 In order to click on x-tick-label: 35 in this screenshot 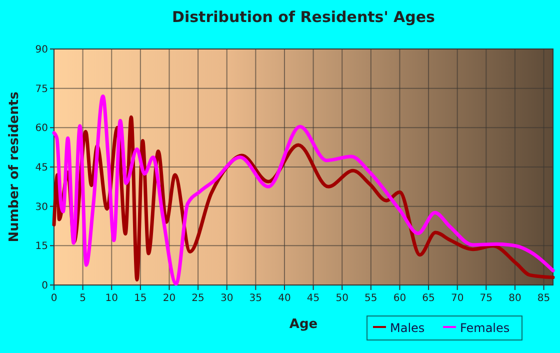, I will do `click(255, 298)`.